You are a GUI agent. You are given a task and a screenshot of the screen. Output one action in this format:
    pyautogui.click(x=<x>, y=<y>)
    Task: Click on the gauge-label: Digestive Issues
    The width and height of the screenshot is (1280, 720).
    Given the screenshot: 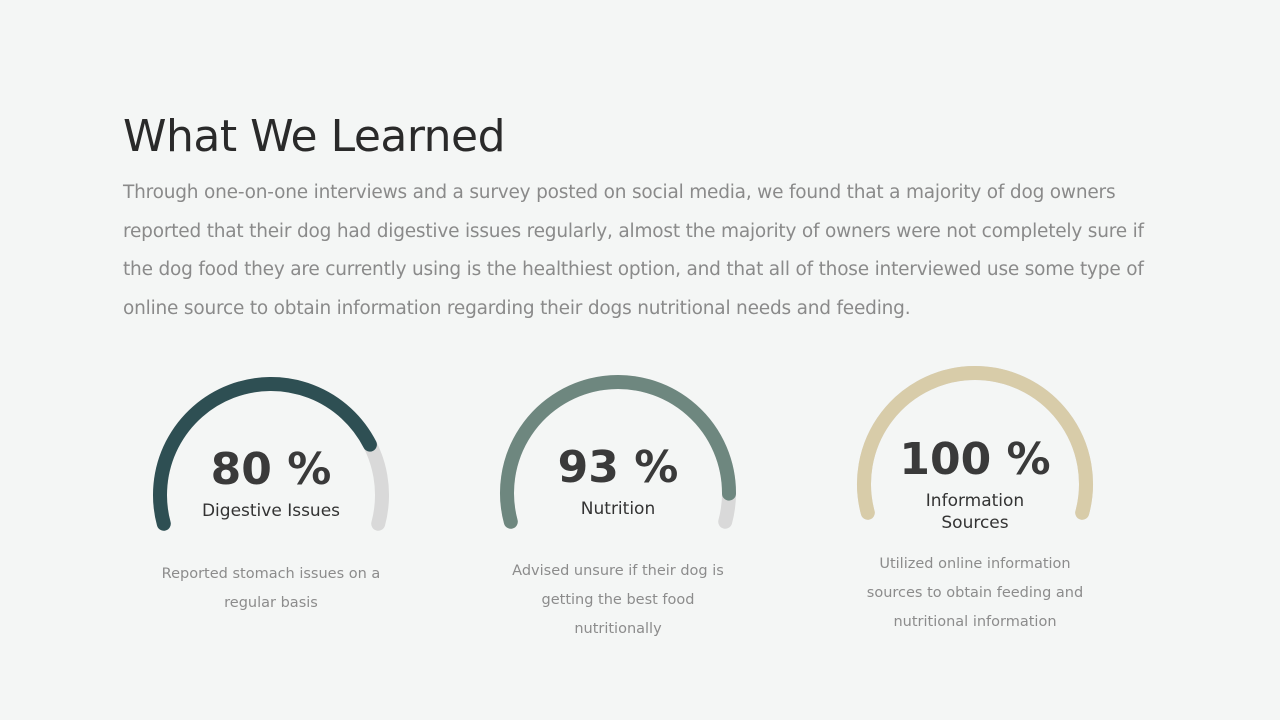 What is the action you would take?
    pyautogui.click(x=271, y=511)
    